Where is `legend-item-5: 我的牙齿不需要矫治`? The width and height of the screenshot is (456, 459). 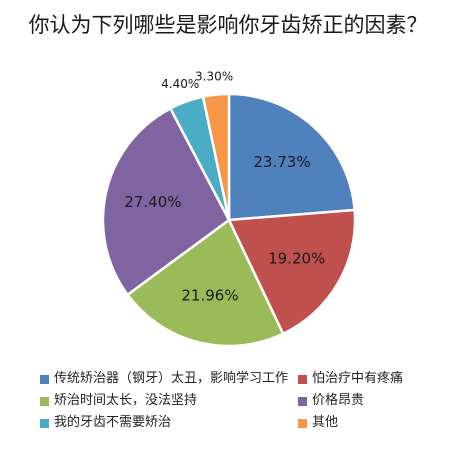
legend-item-5: 我的牙齿不需要矫治 is located at coordinates (169, 423).